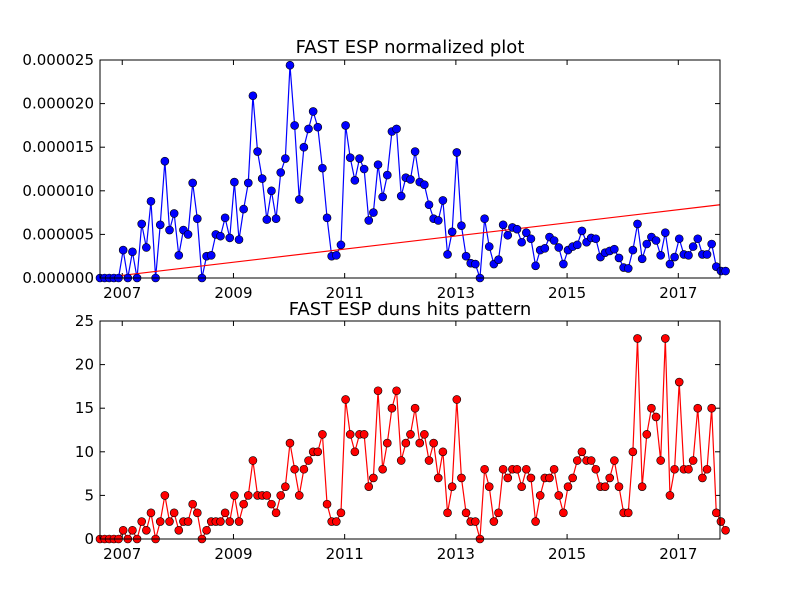  What do you see at coordinates (678, 554) in the screenshot?
I see `duns-hits-xtick-label: 2017` at bounding box center [678, 554].